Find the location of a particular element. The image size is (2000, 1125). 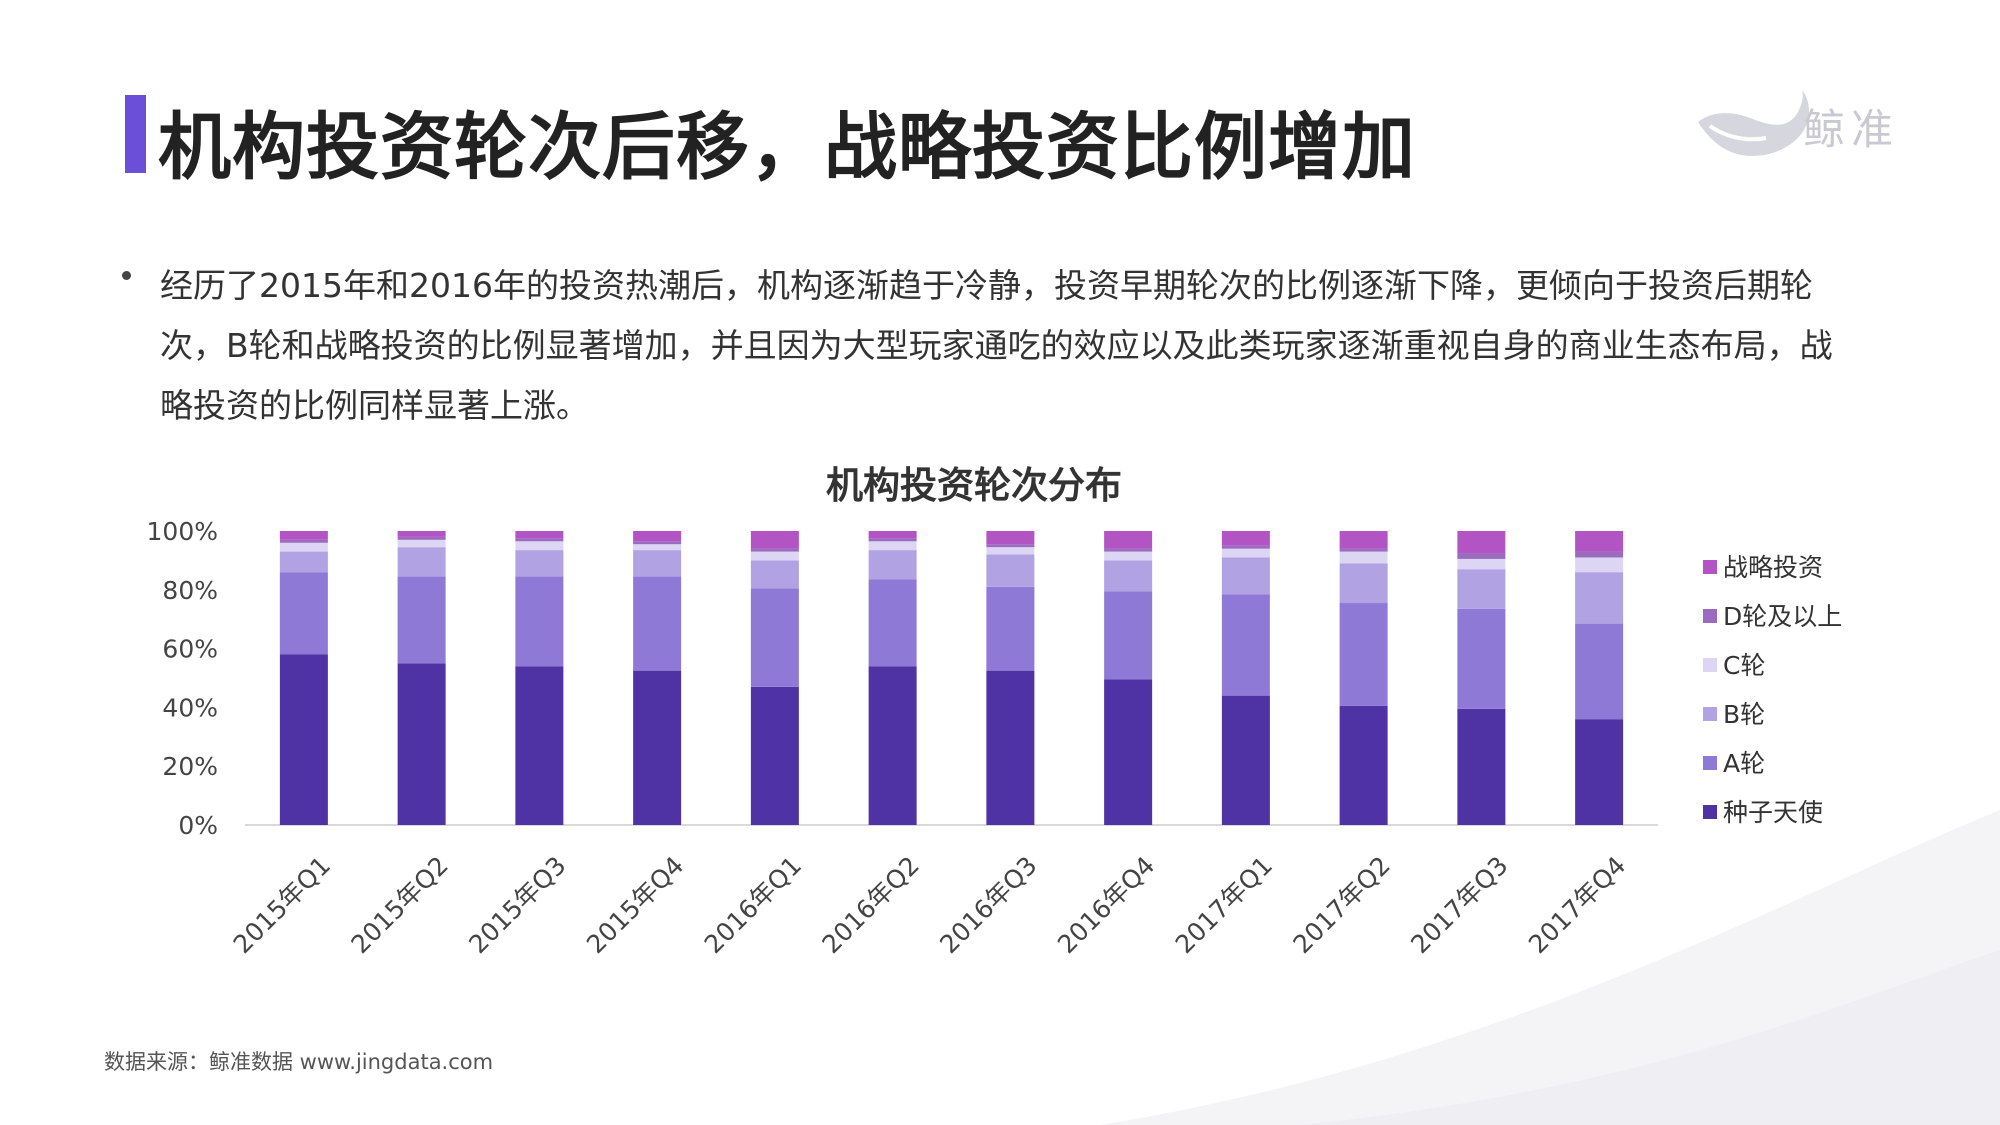

legend-label: 战略投资 is located at coordinates (1773, 567).